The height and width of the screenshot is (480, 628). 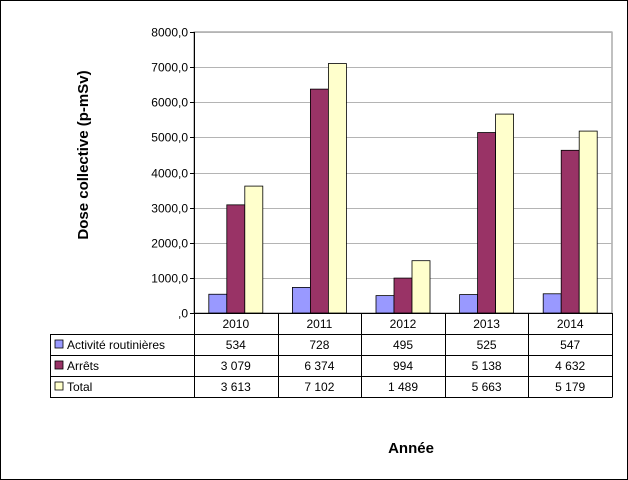 What do you see at coordinates (169, 279) in the screenshot?
I see `y-tick-label: 1000,0` at bounding box center [169, 279].